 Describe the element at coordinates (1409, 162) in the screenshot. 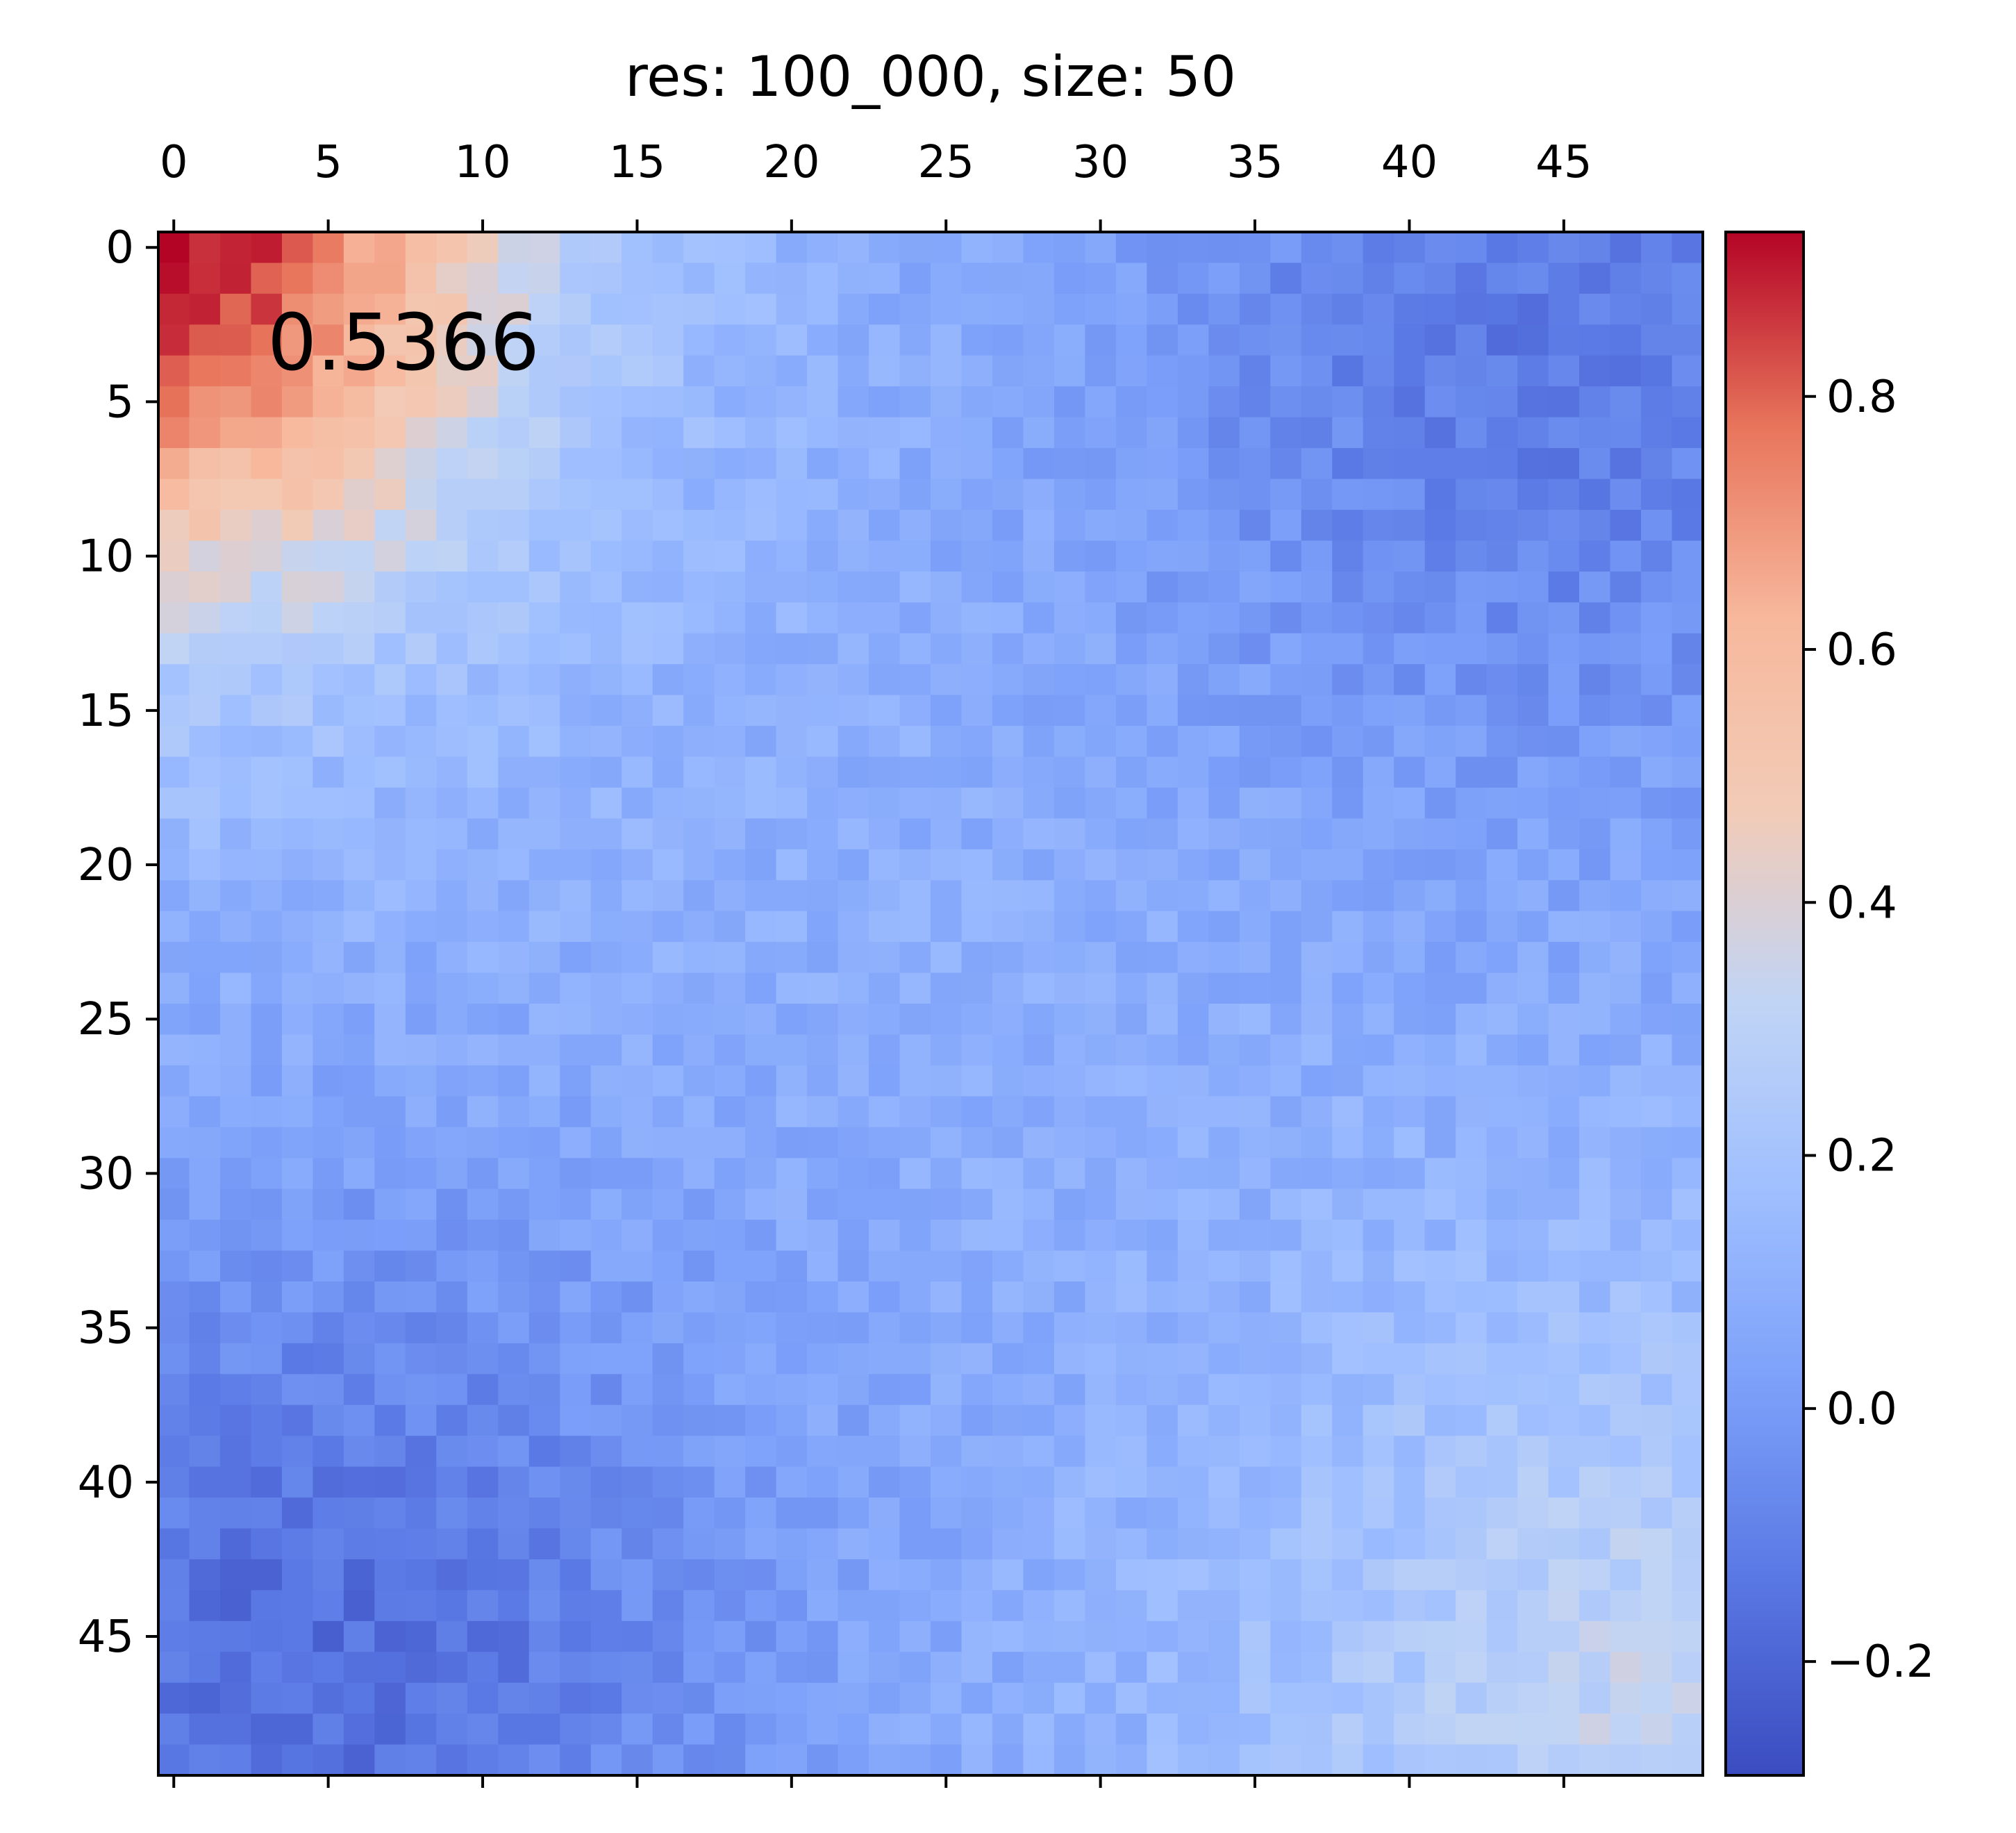

I see `x-tick-label: 40` at that location.